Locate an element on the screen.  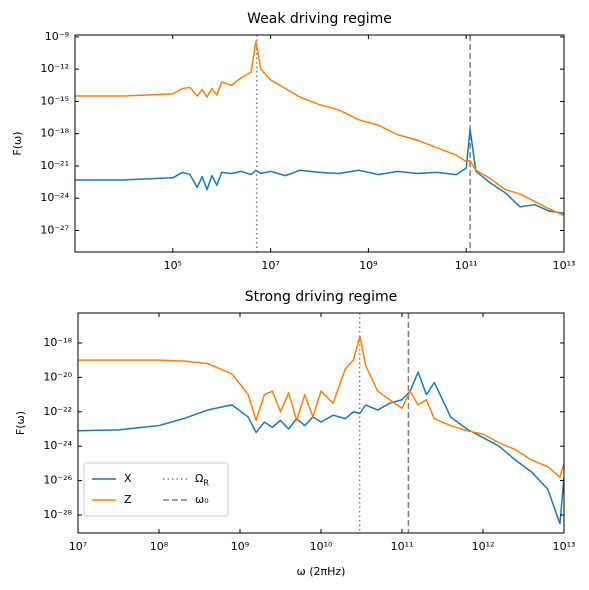
y-tick-label: 10⁻²⁰ is located at coordinates (57, 376).